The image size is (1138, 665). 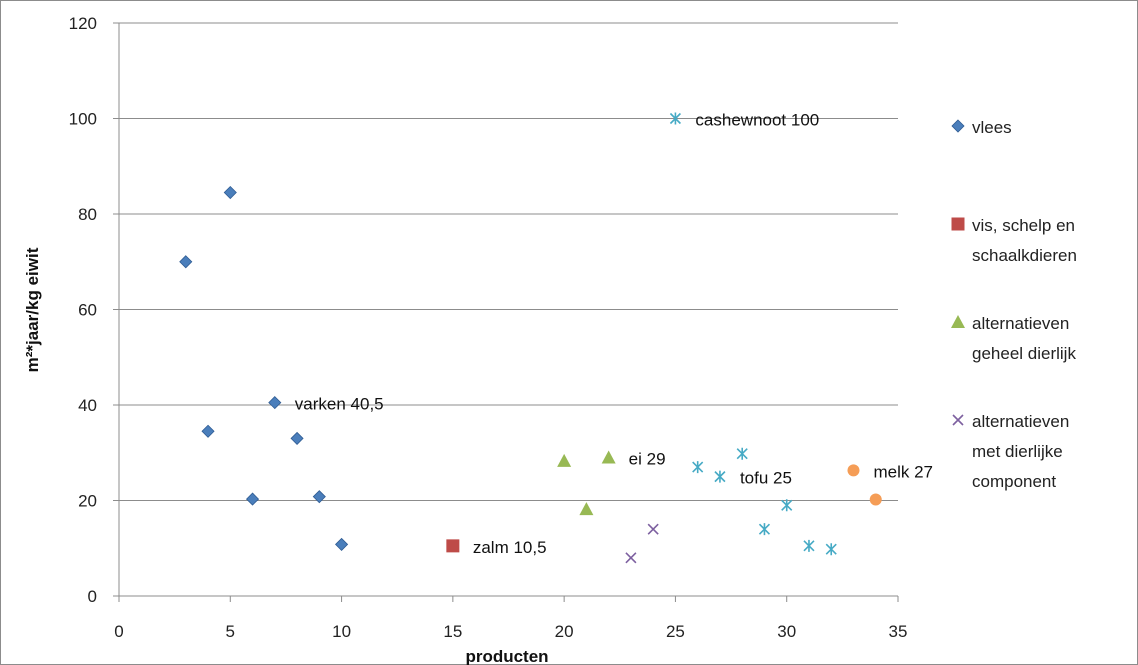 I want to click on y-tick-label: 60, so click(x=87, y=310).